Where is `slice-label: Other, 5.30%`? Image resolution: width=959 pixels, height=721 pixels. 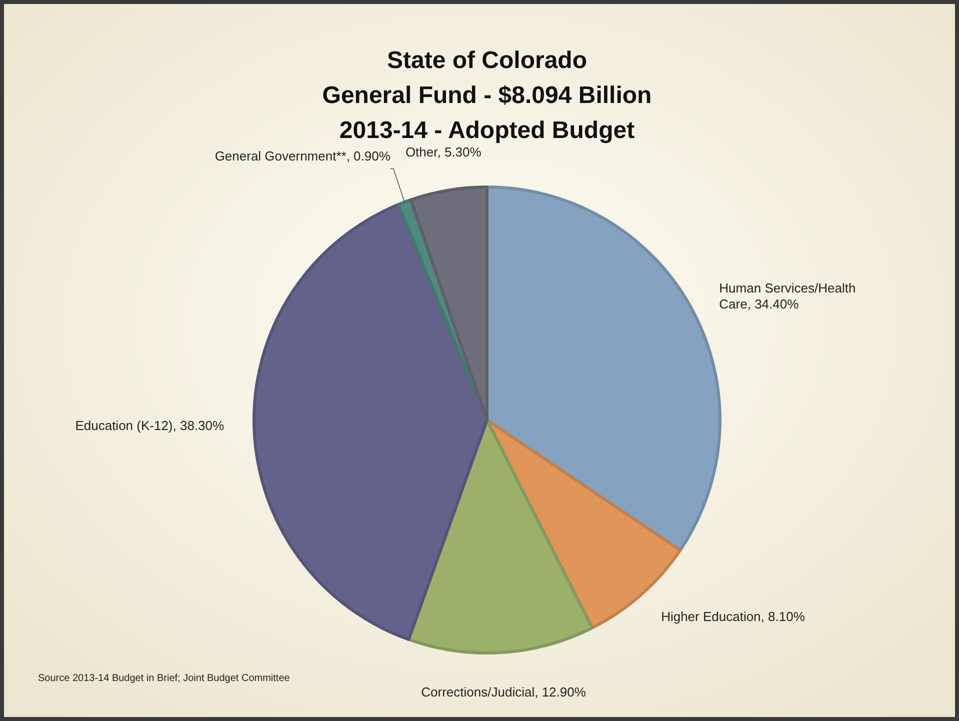 slice-label: Other, 5.30% is located at coordinates (443, 152).